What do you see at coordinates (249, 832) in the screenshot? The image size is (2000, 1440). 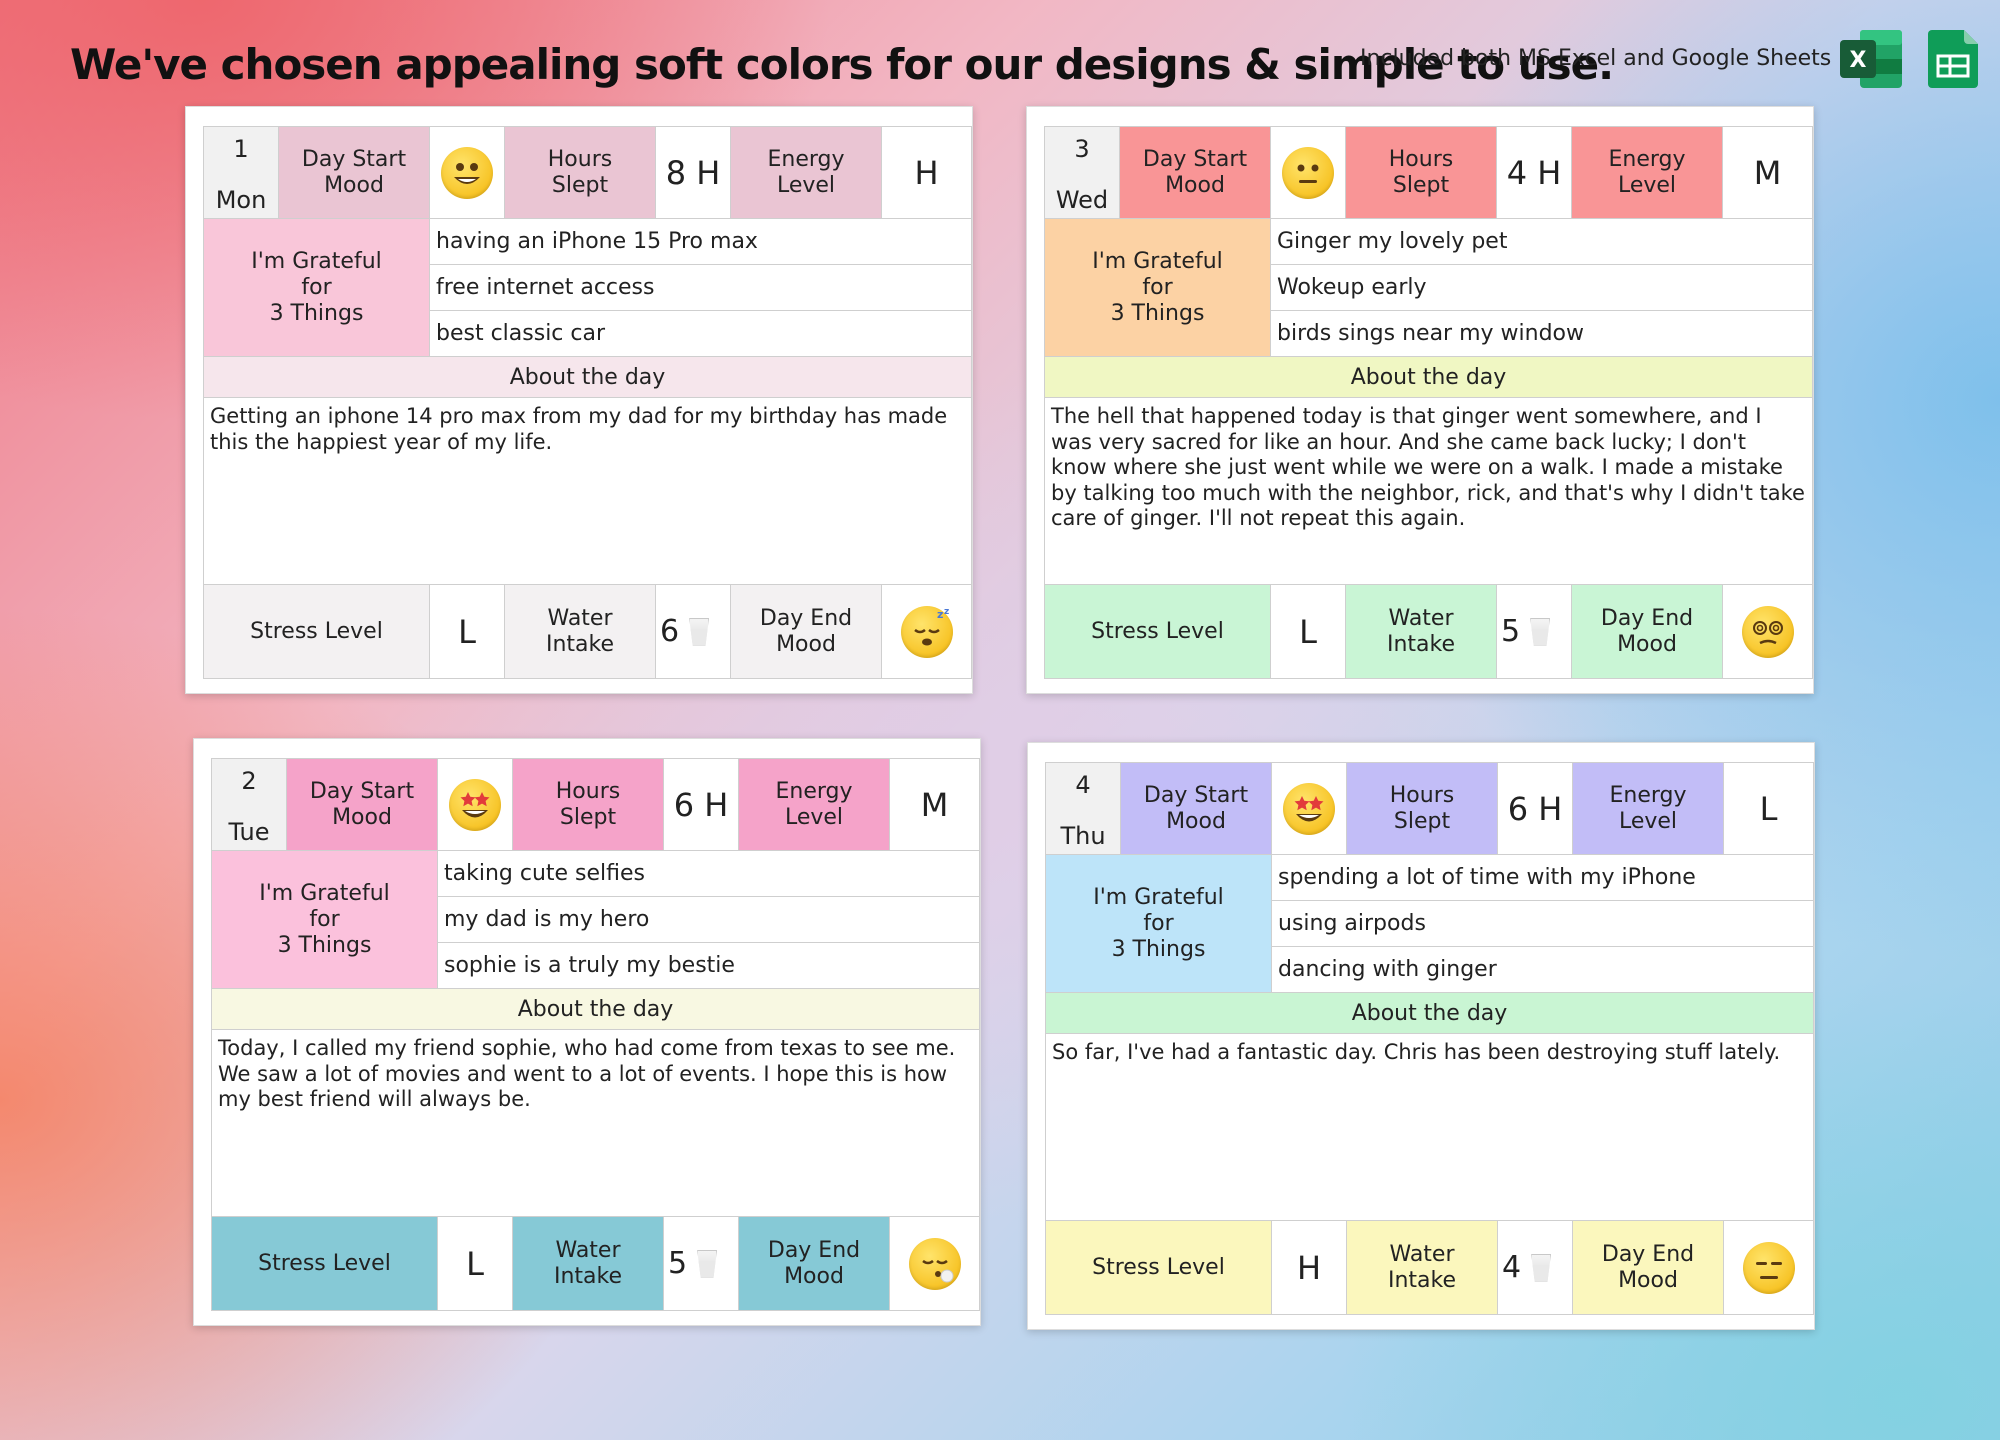 I see `day-name: Tue` at bounding box center [249, 832].